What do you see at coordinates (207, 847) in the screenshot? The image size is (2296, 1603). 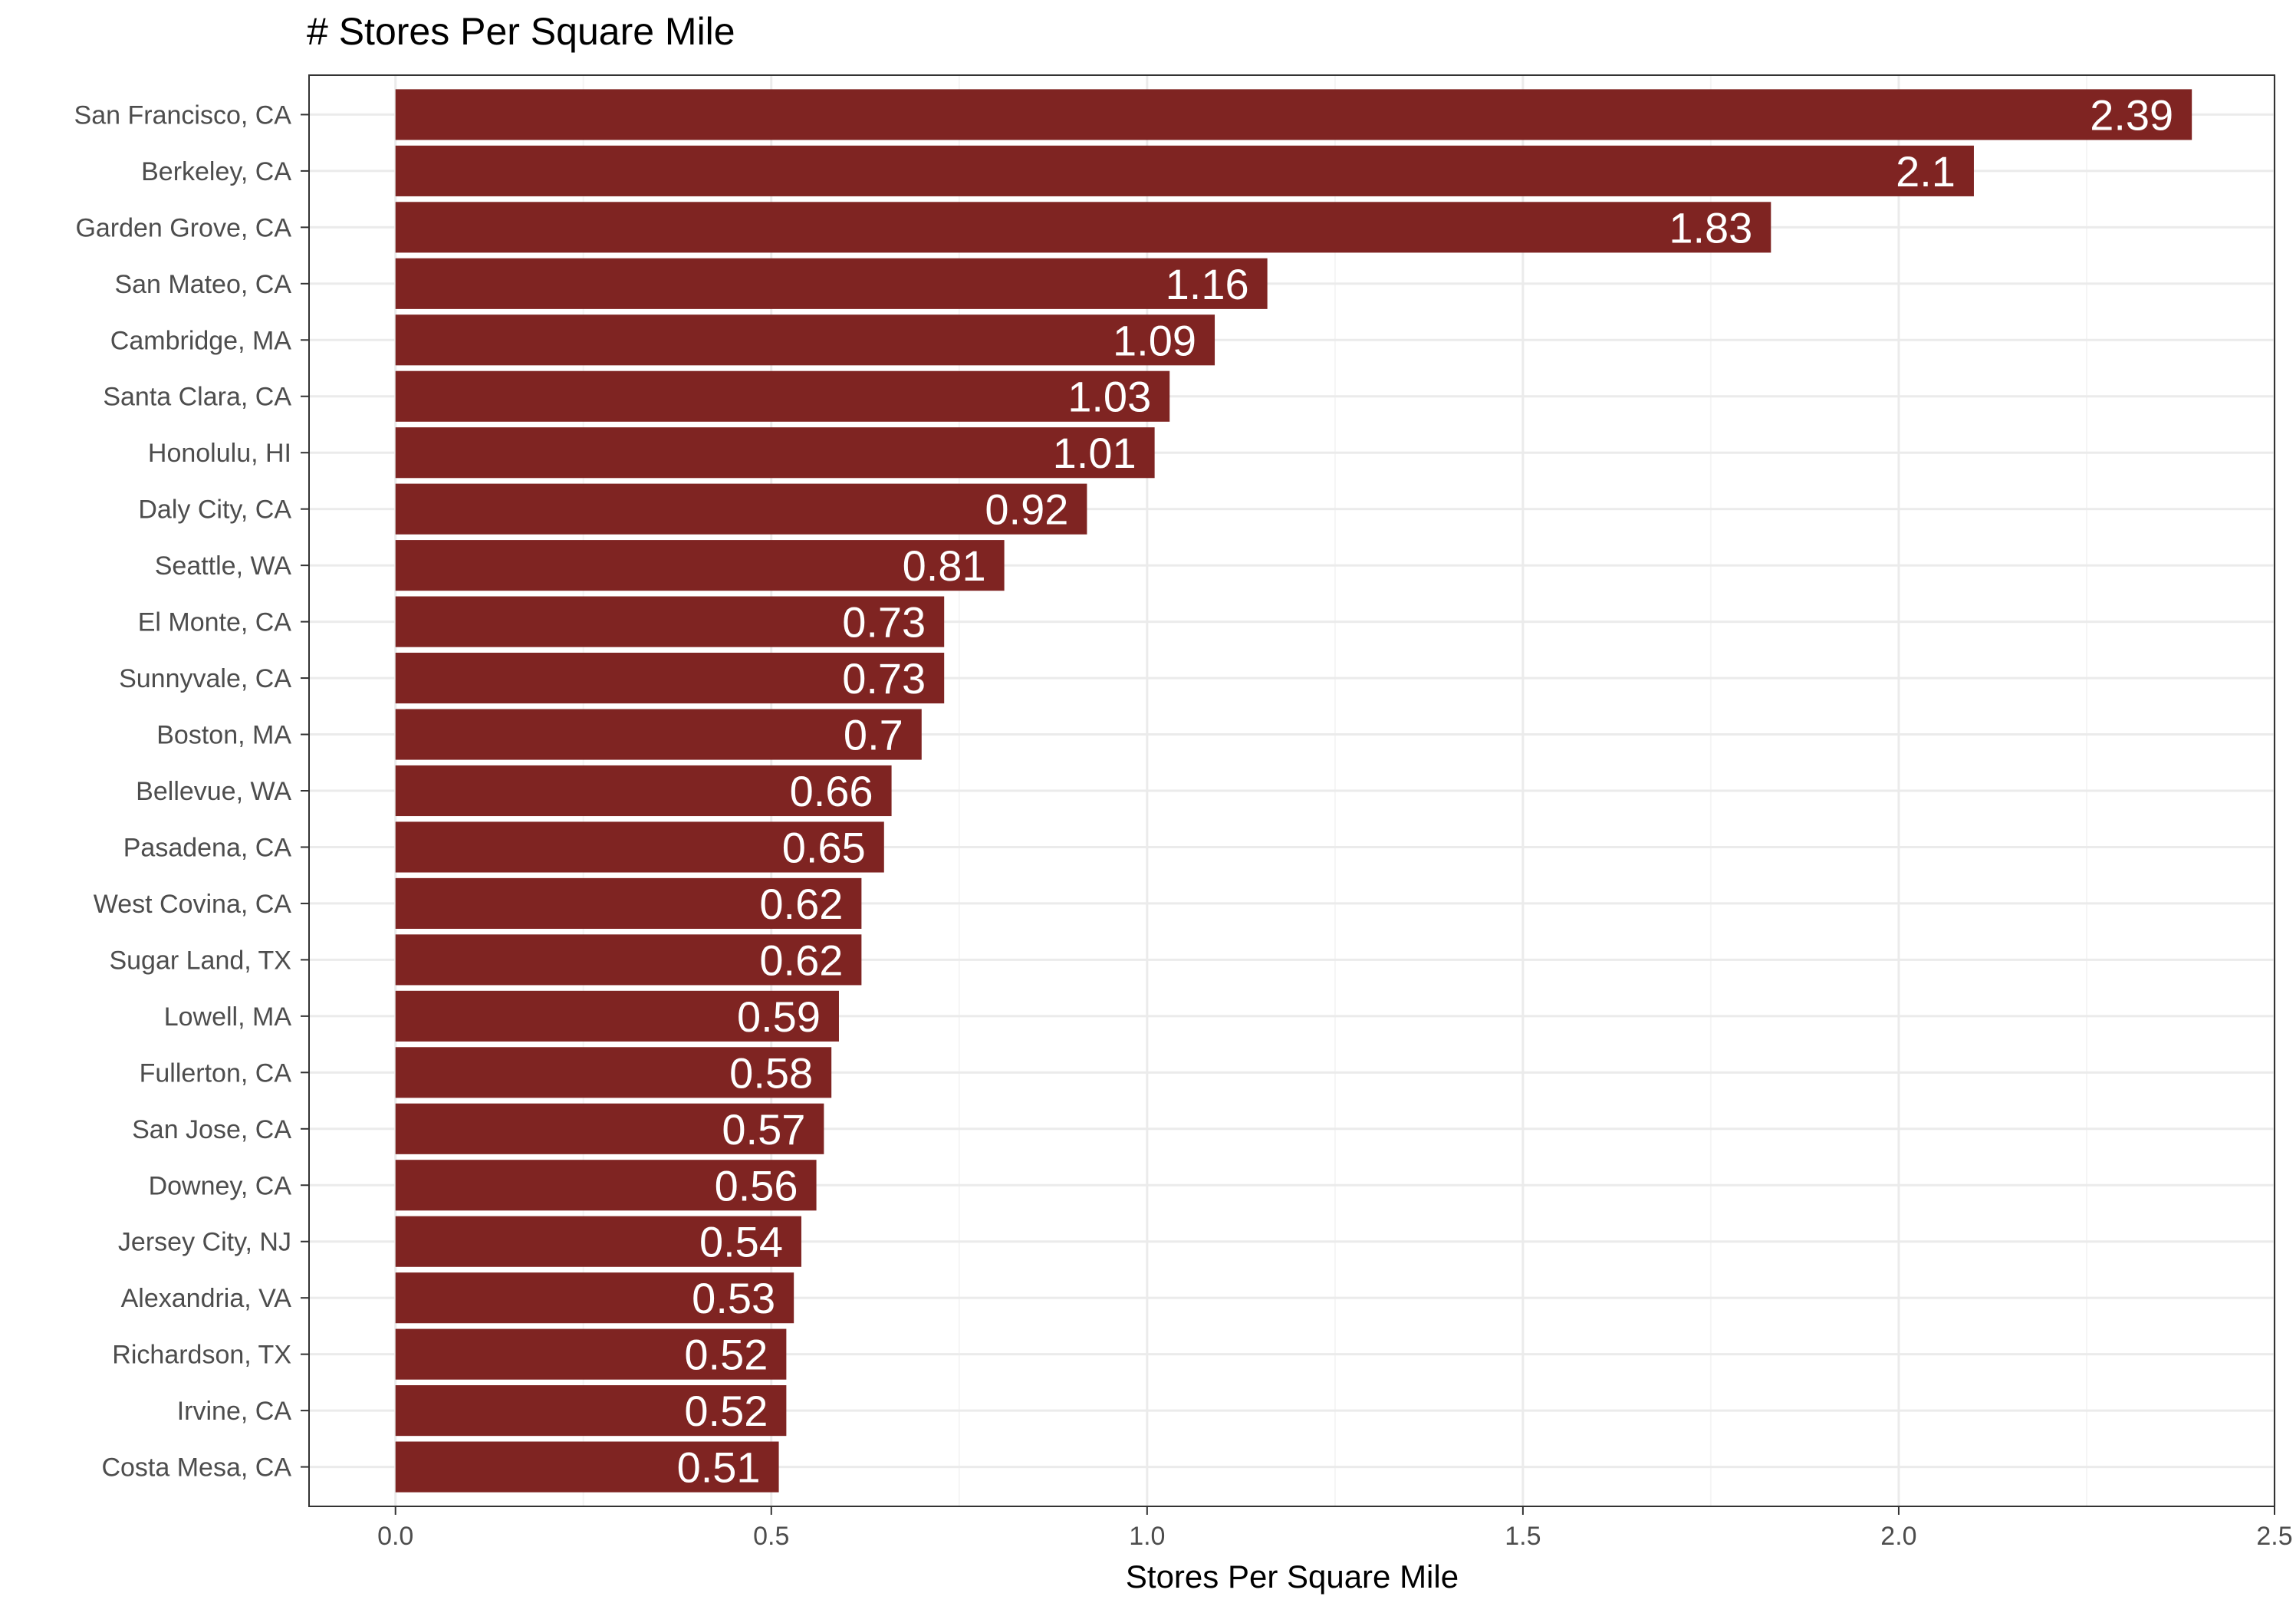 I see `y-tick-label: Pasadena, CA` at bounding box center [207, 847].